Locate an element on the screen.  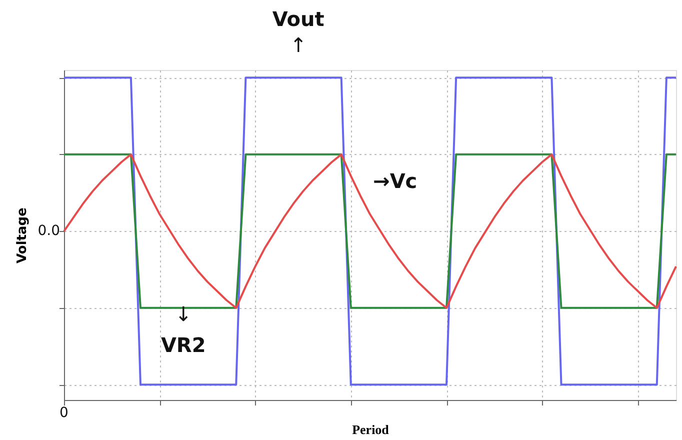
x-axis-title: Period is located at coordinates (371, 429).